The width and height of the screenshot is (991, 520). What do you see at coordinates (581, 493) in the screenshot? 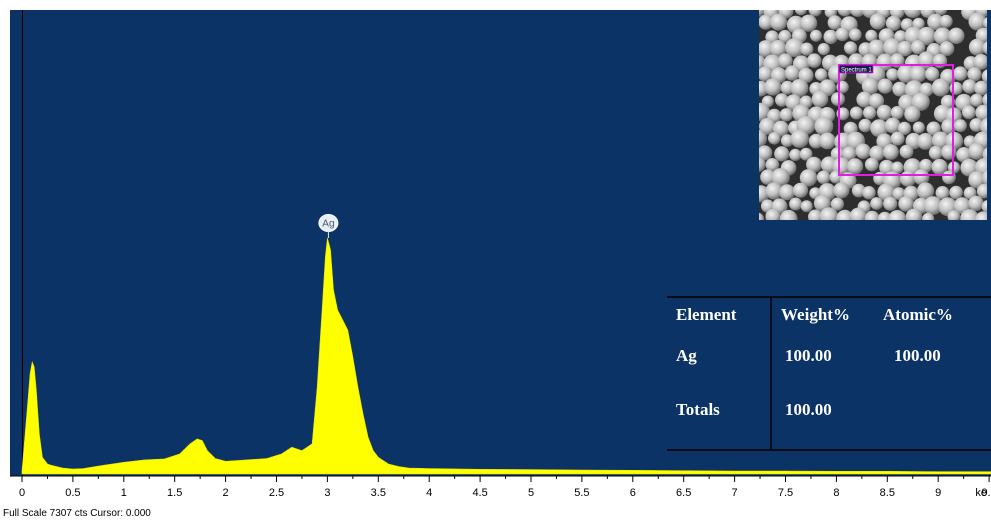
I see `x-tick-label: 5.5` at bounding box center [581, 493].